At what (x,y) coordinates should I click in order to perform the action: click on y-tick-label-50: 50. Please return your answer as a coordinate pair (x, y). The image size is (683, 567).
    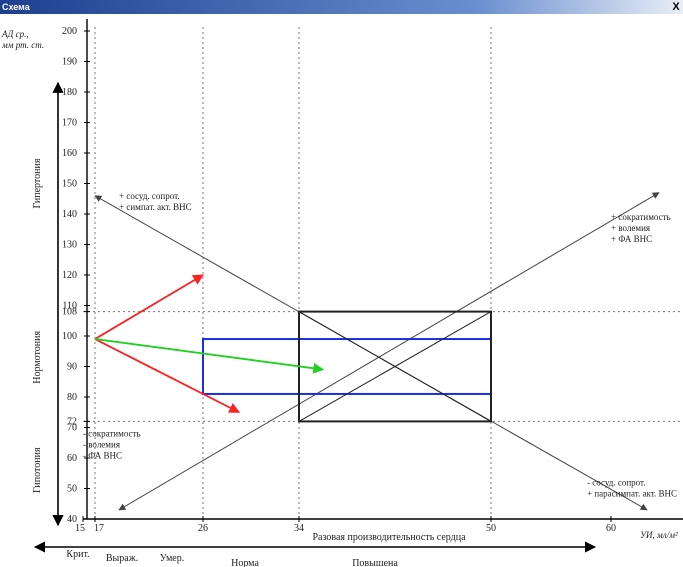
    Looking at the image, I should click on (72, 489).